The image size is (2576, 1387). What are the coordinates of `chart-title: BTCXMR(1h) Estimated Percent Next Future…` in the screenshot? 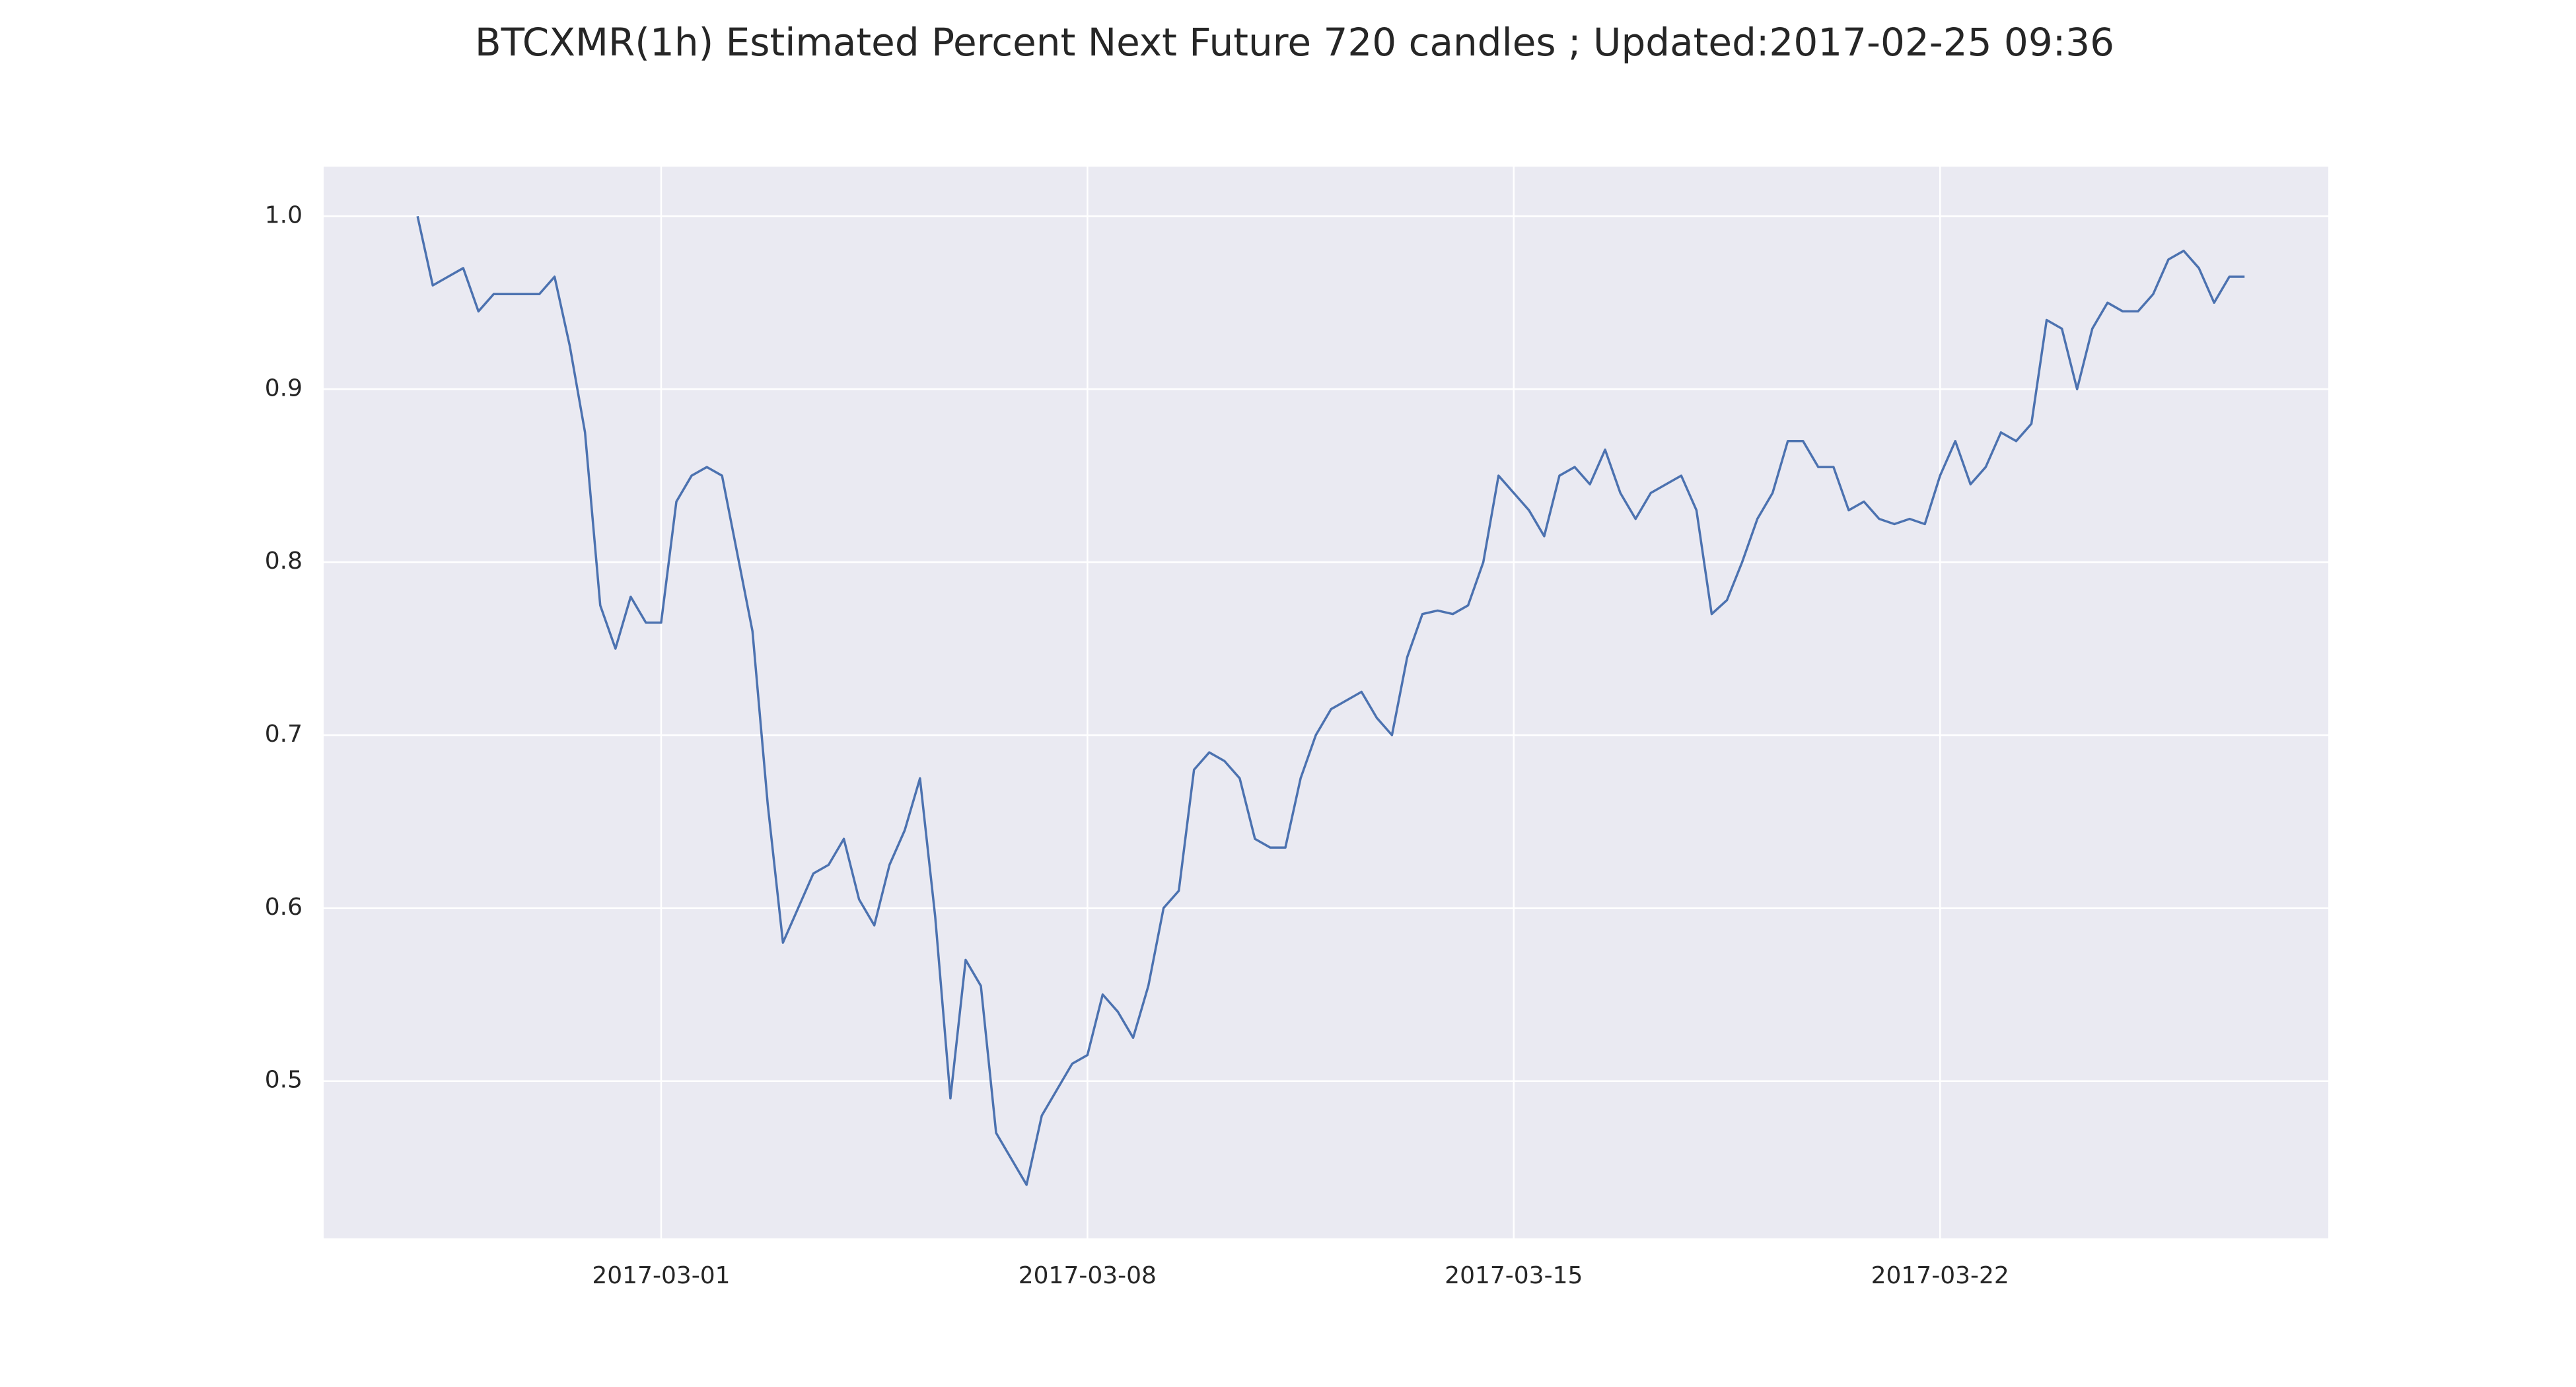 It's located at (1295, 42).